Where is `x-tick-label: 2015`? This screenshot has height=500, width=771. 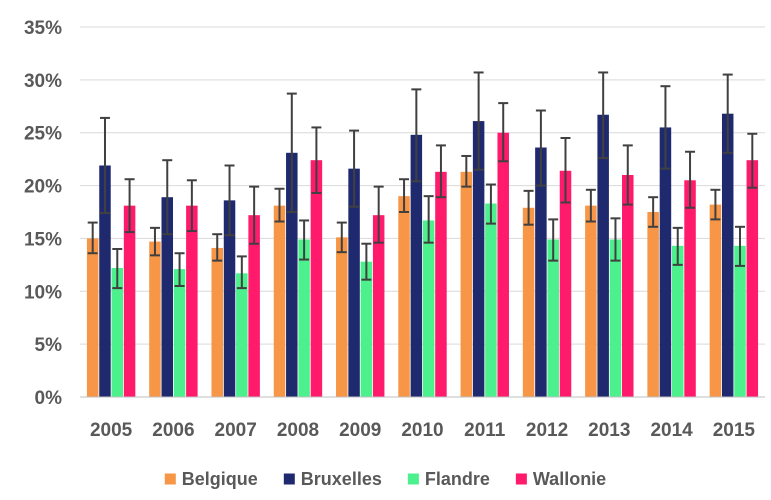
x-tick-label: 2015 is located at coordinates (734, 430).